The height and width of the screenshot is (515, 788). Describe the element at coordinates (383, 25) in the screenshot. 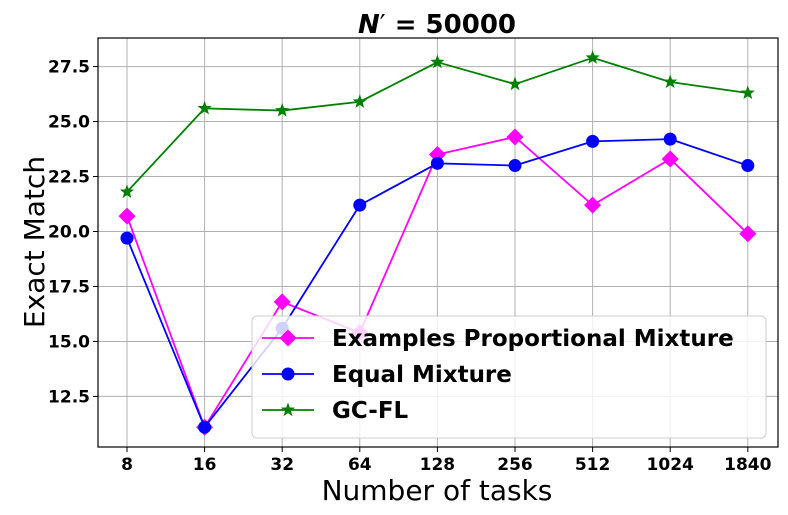

I see `chart-title-prime: ′` at that location.